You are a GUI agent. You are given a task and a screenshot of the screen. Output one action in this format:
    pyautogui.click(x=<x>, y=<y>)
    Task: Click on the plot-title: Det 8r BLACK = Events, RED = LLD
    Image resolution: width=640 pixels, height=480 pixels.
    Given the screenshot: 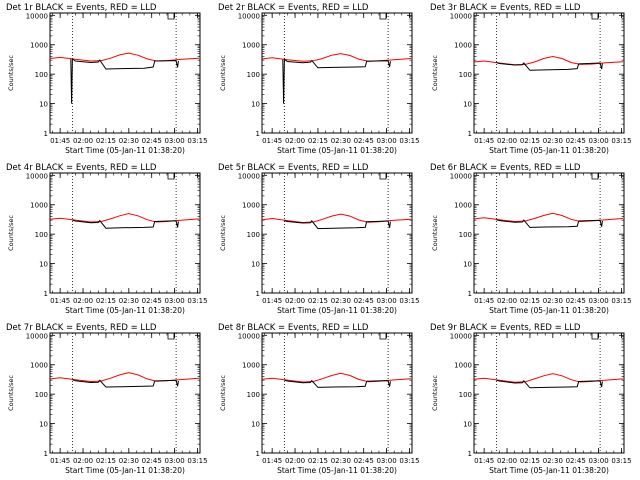 What is the action you would take?
    pyautogui.click(x=293, y=328)
    